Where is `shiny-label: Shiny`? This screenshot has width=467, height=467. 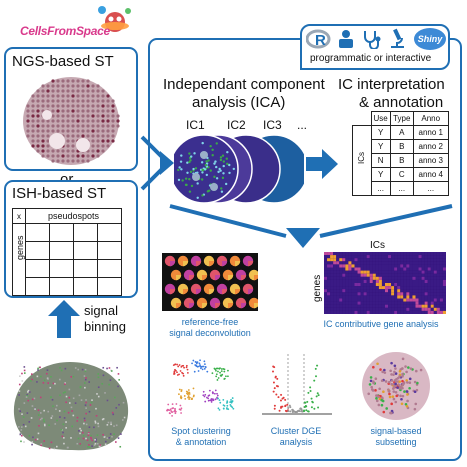
shiny-label: Shiny is located at coordinates (430, 39).